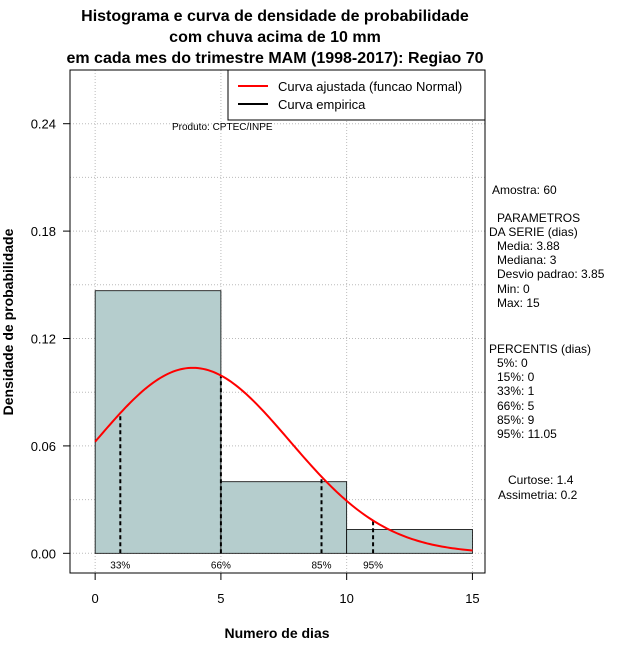 This screenshot has height=660, width=640. Describe the element at coordinates (541, 480) in the screenshot. I see `kurtosis: Curtose: 1.4` at that location.